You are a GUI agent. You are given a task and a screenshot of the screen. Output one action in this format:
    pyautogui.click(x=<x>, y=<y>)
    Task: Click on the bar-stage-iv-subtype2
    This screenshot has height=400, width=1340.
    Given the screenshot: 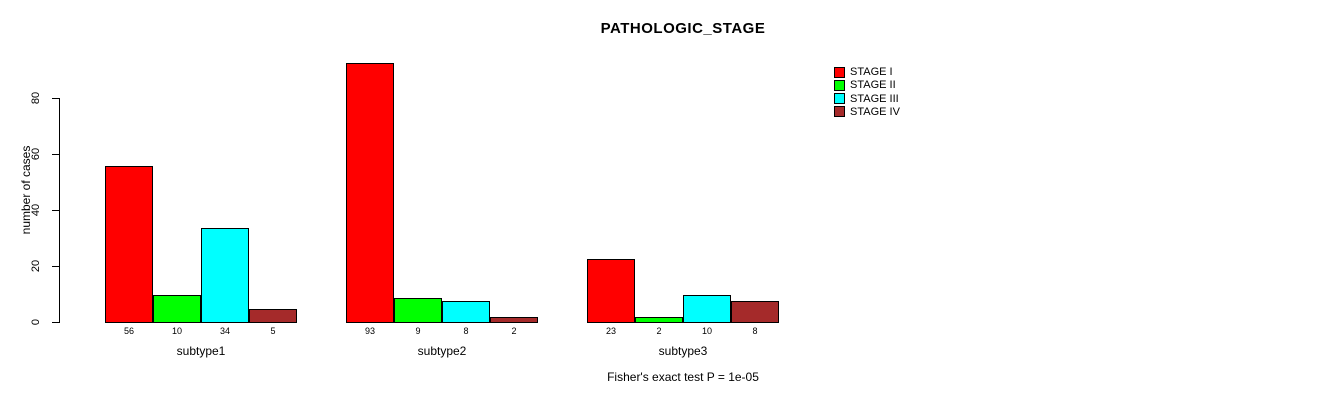 What is the action you would take?
    pyautogui.click(x=514, y=320)
    